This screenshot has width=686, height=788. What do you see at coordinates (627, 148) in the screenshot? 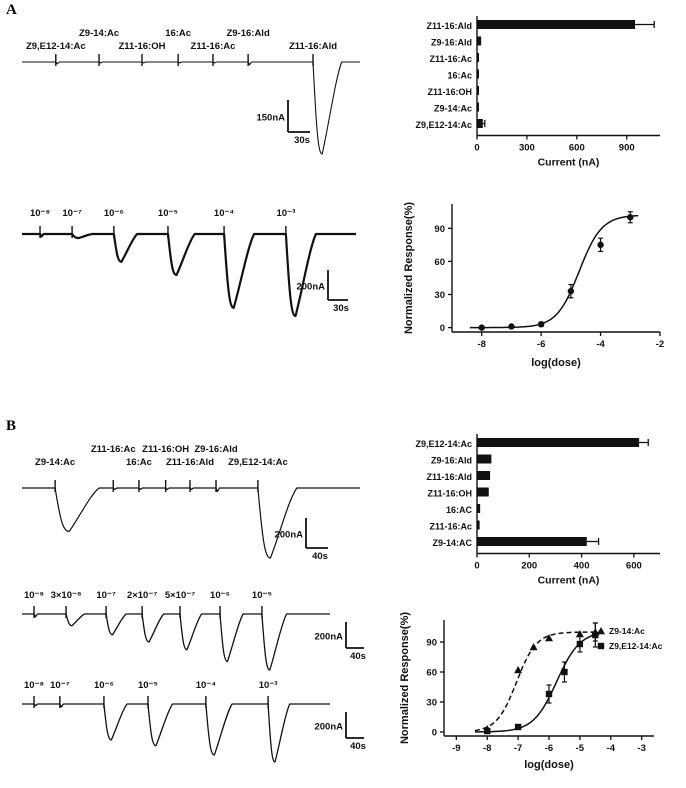
I see `x-tick-label: 900` at bounding box center [627, 148].